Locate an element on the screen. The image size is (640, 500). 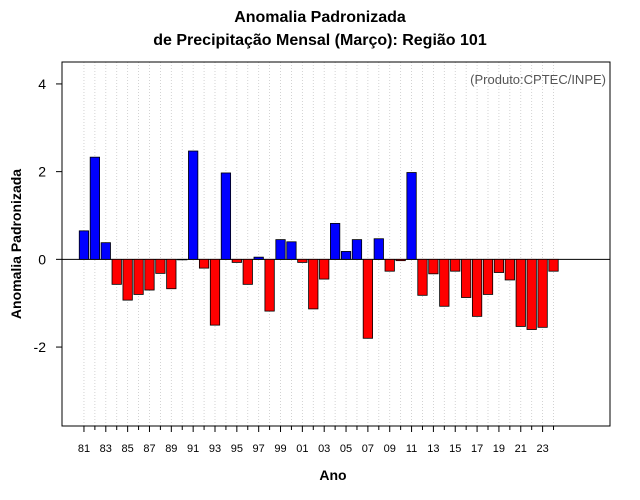
x-tick-label: 91 is located at coordinates (193, 449).